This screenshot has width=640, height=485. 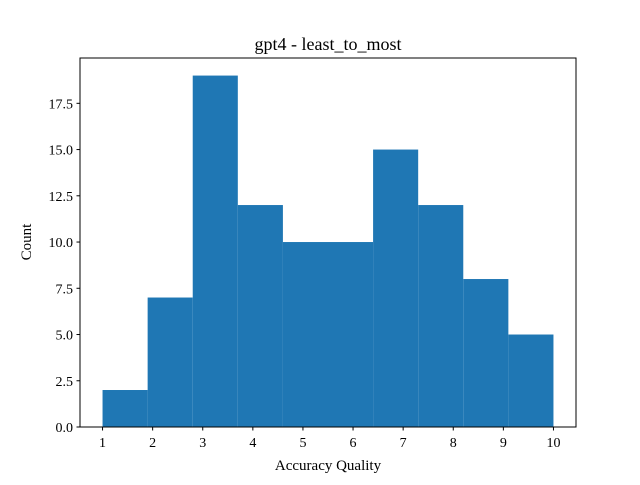 What do you see at coordinates (27, 242) in the screenshot?
I see `y-axis-label: Count` at bounding box center [27, 242].